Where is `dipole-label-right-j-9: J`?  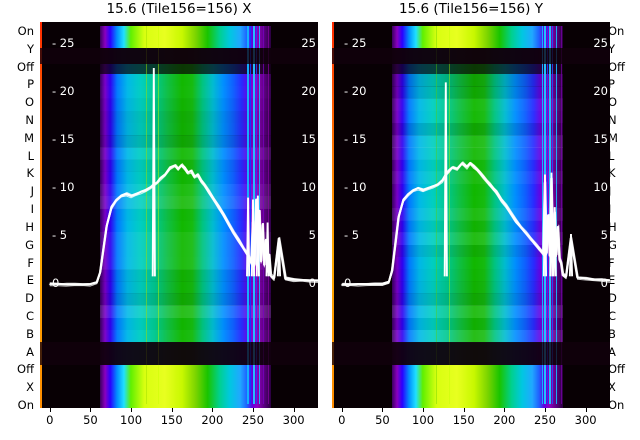 dipole-label-right-j-9: J is located at coordinates (624, 192).